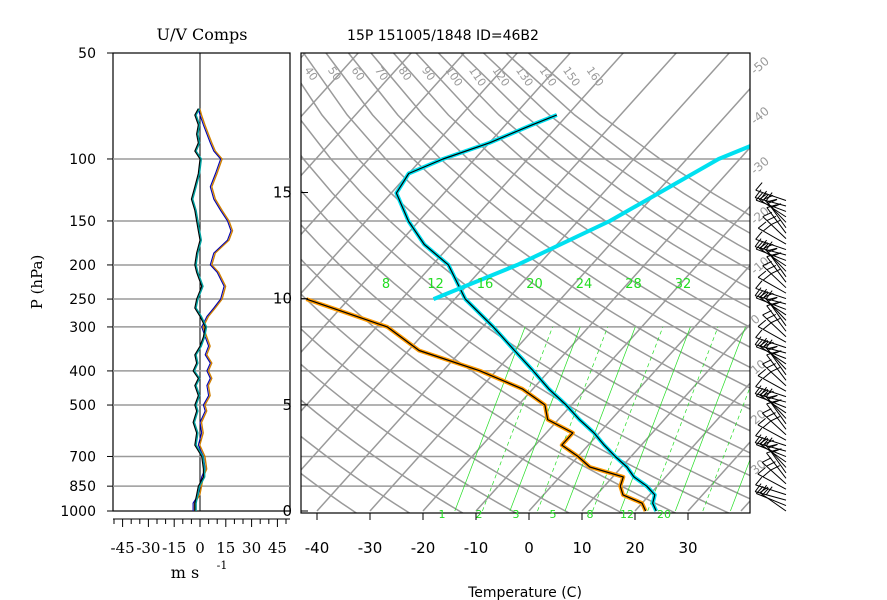  Describe the element at coordinates (476, 548) in the screenshot. I see `temperature-tick-label: -10` at that location.